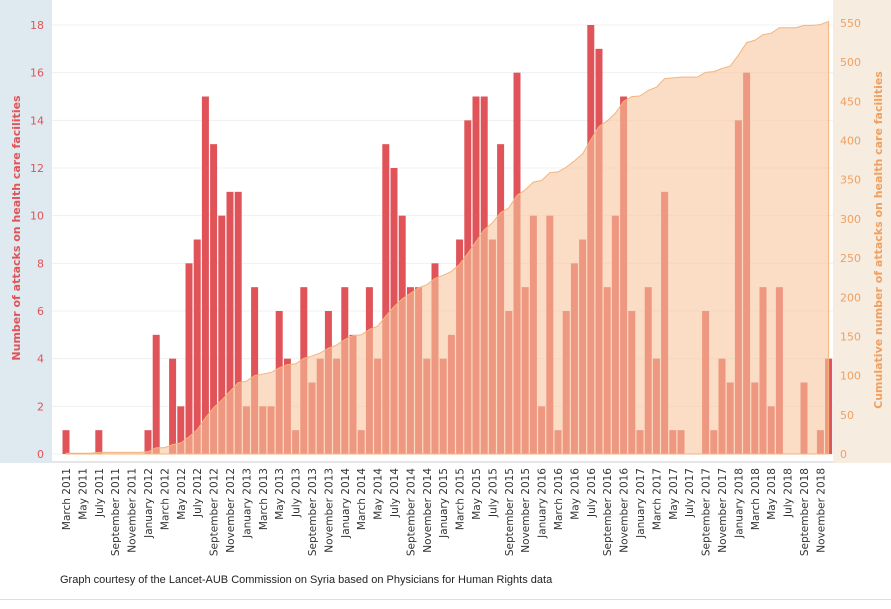 The image size is (891, 609). I want to click on right-axis-band, so click(862, 231).